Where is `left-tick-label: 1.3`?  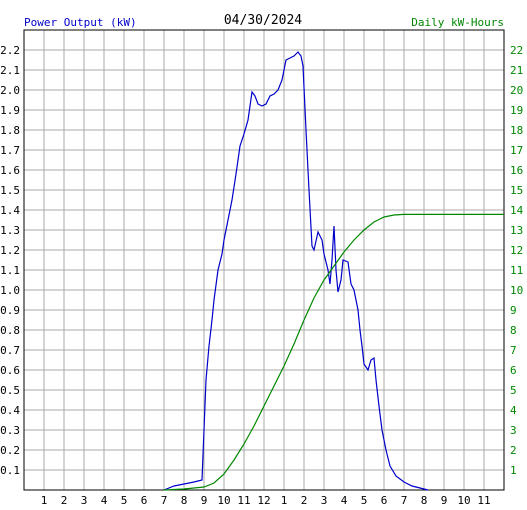
left-tick-label: 1.3 is located at coordinates (10, 230).